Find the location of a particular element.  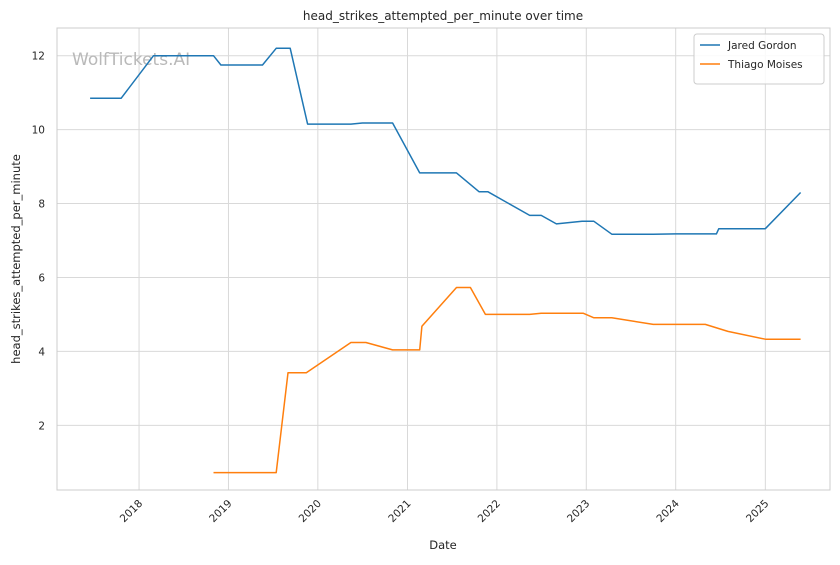

y-tick-labels: 2 4 6 8 10 12 is located at coordinates (39, 242).